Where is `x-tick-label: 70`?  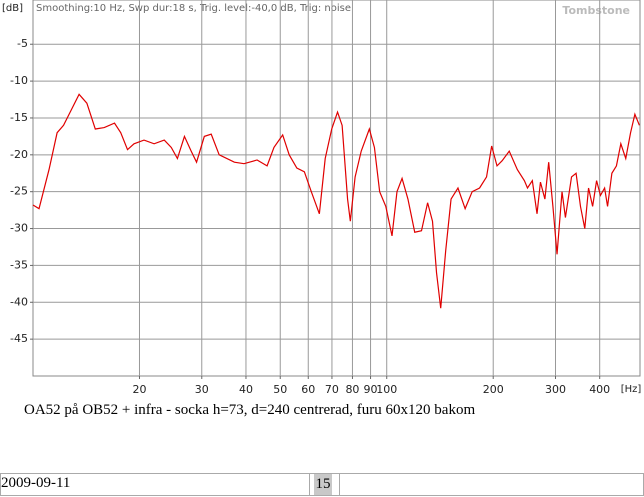
x-tick-label: 70 is located at coordinates (332, 389).